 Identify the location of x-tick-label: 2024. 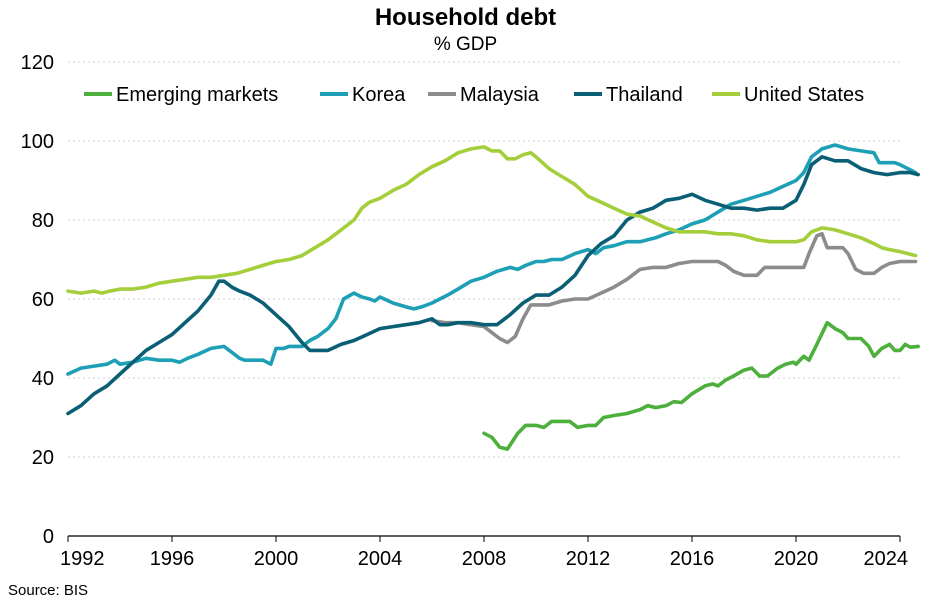
(886, 559).